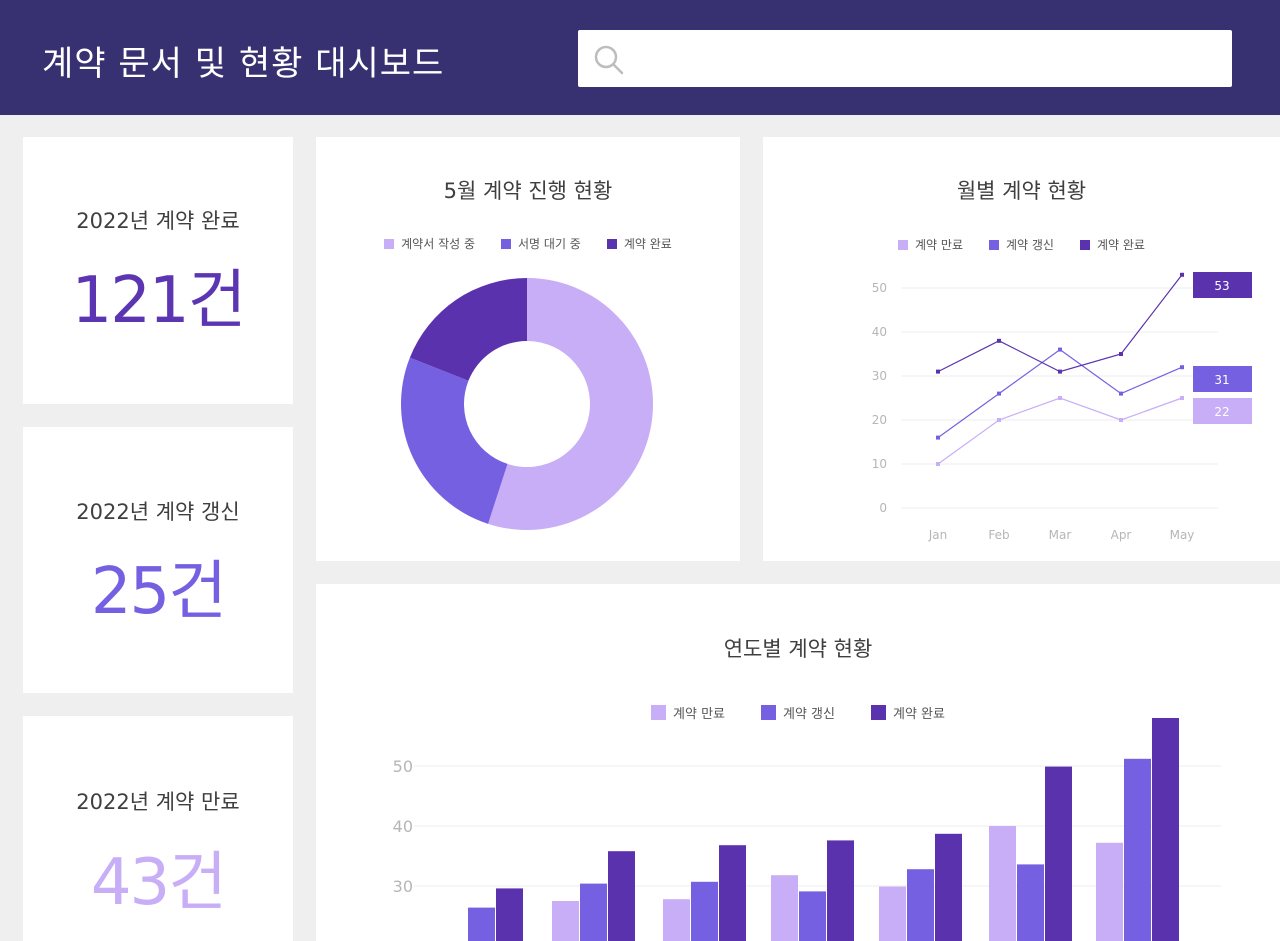  Describe the element at coordinates (158, 221) in the screenshot. I see `stat-label: 2022년 계약 완료` at that location.